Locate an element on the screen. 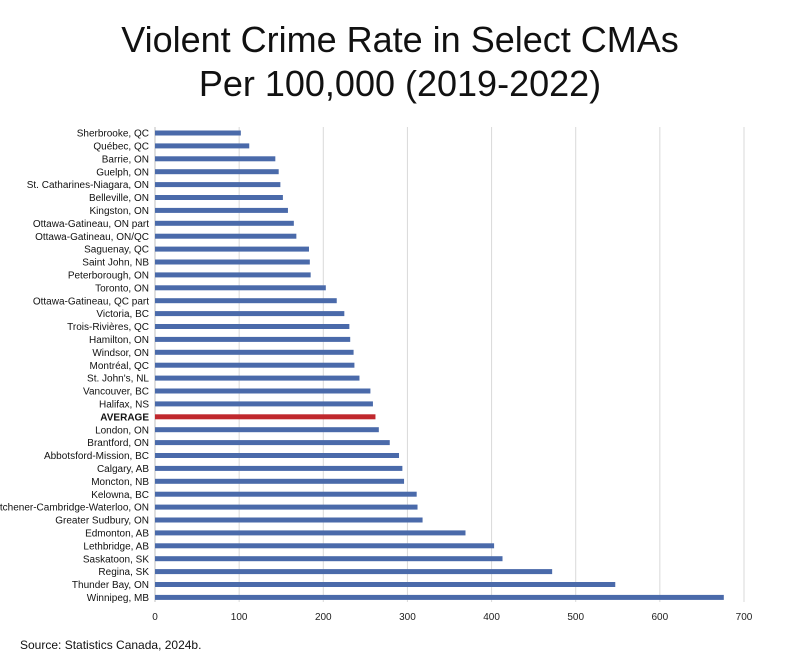 This screenshot has width=800, height=664. category-label: Guelph, ON is located at coordinates (122, 172).